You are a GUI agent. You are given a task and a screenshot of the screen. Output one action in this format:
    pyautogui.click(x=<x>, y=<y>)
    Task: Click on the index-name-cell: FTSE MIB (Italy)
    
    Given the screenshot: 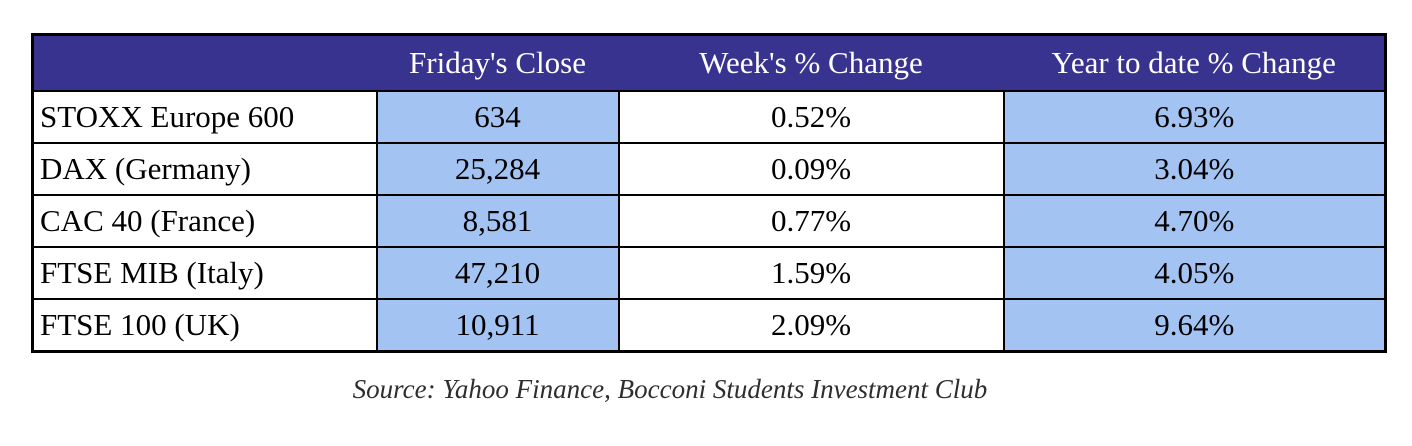 What is the action you would take?
    pyautogui.click(x=204, y=273)
    